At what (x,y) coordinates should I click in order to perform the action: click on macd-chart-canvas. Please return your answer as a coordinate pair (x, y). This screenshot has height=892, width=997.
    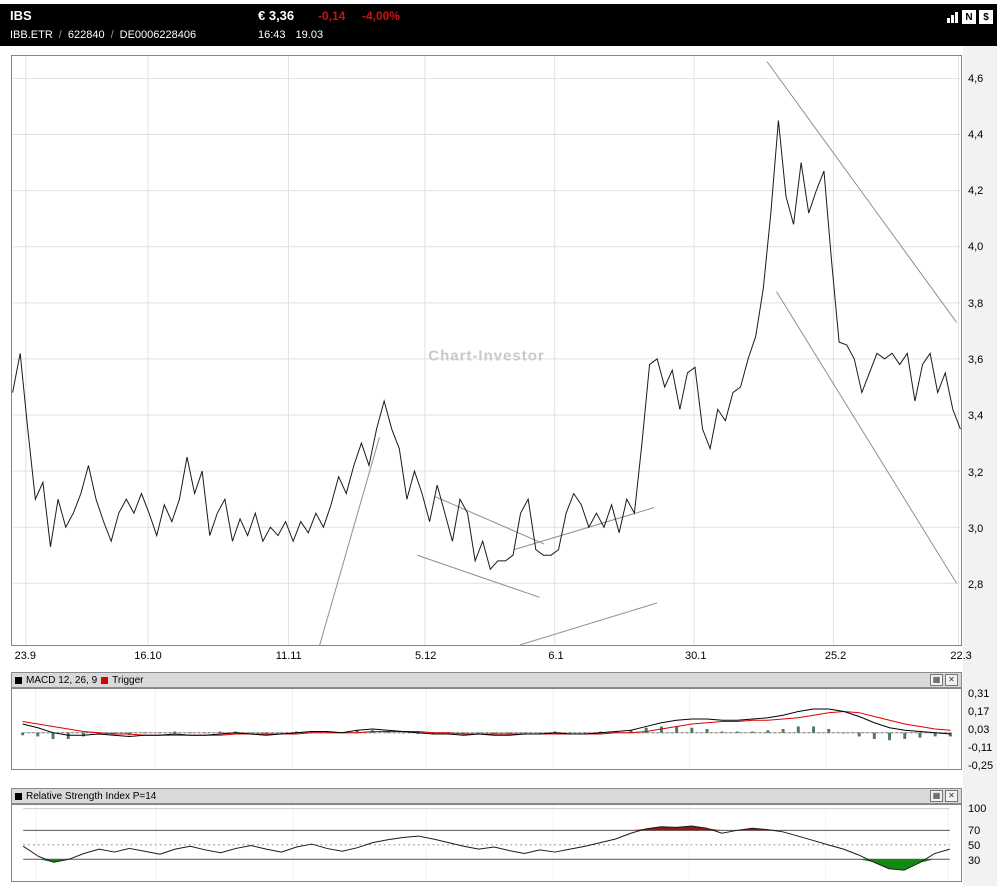
    Looking at the image, I should click on (486, 729).